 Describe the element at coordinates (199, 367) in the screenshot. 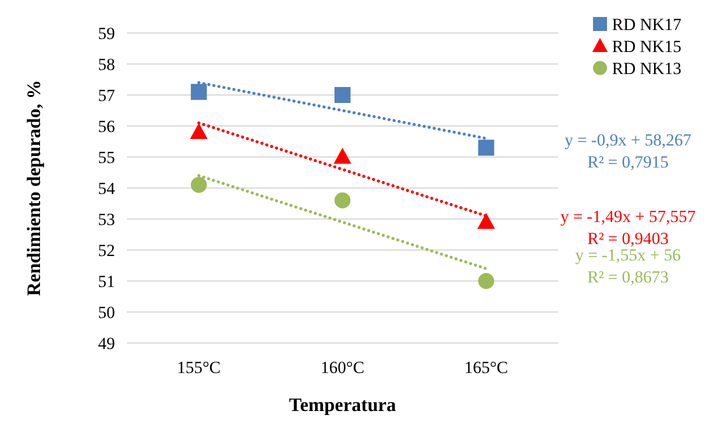

I see `x-tick-label: 155°C` at that location.